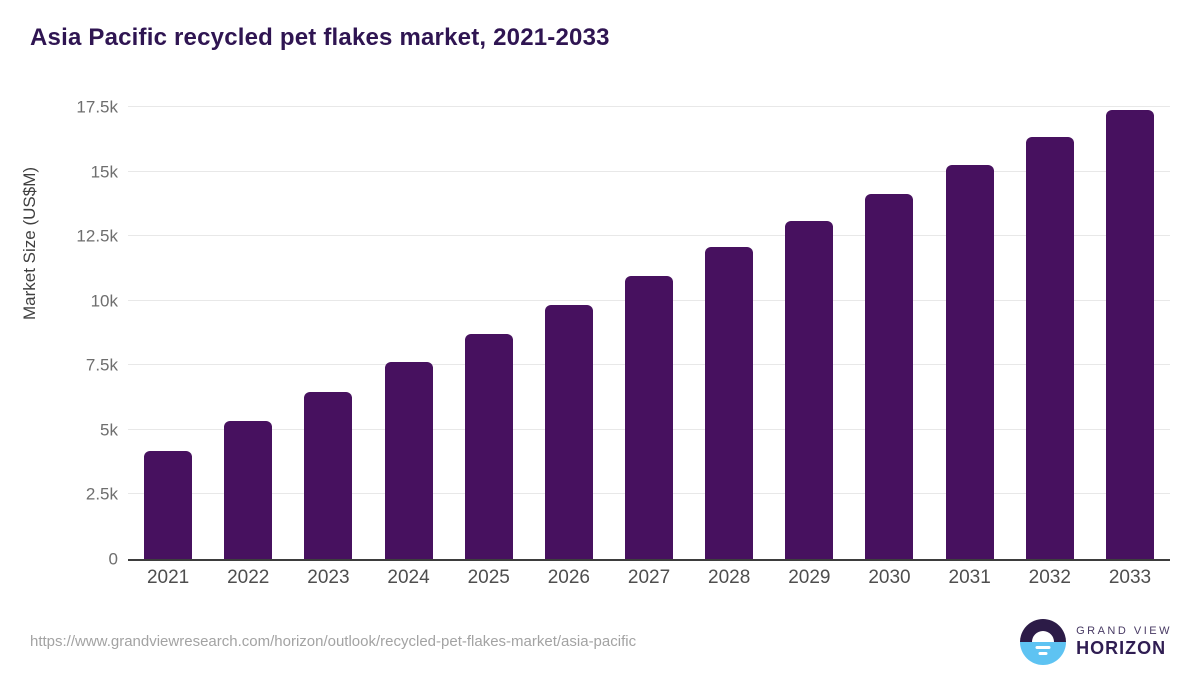 This screenshot has width=1200, height=675. I want to click on bar-slot-2030, so click(889, 333).